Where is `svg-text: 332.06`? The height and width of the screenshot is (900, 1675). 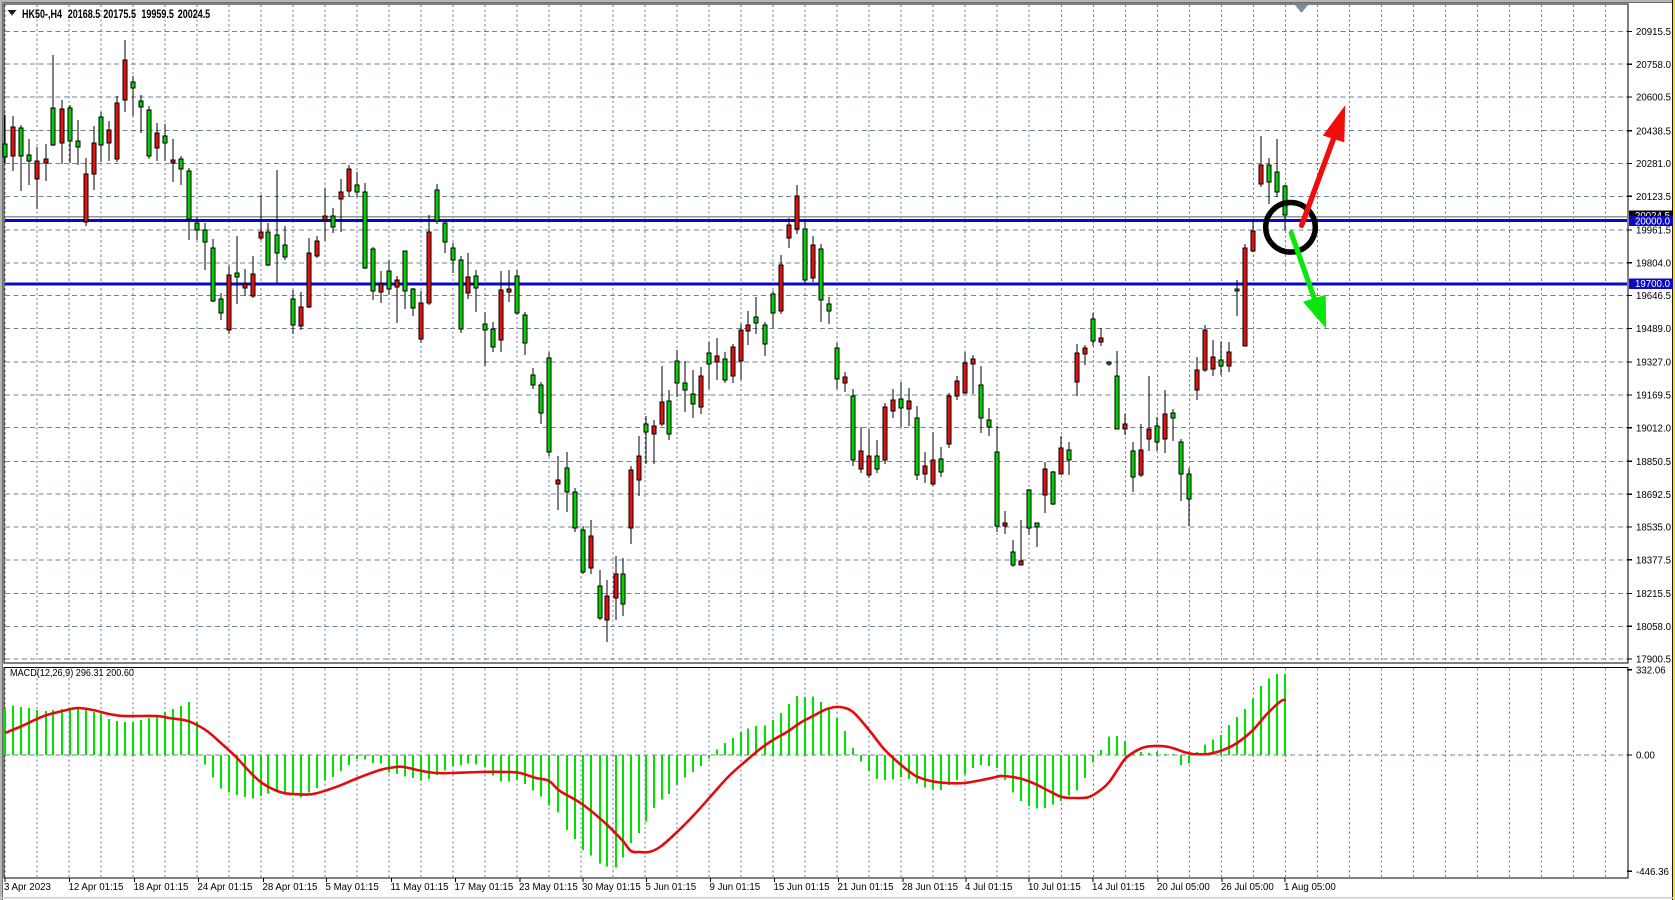 svg-text: 332.06 is located at coordinates (1651, 670).